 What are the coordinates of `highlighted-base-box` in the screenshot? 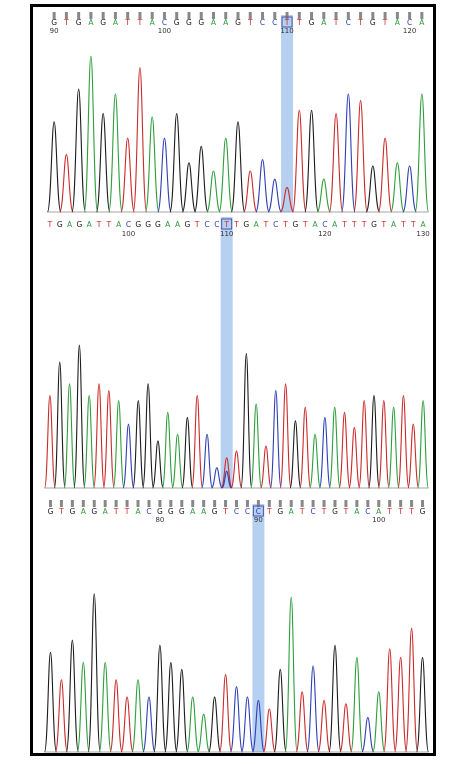 It's located at (258, 511).